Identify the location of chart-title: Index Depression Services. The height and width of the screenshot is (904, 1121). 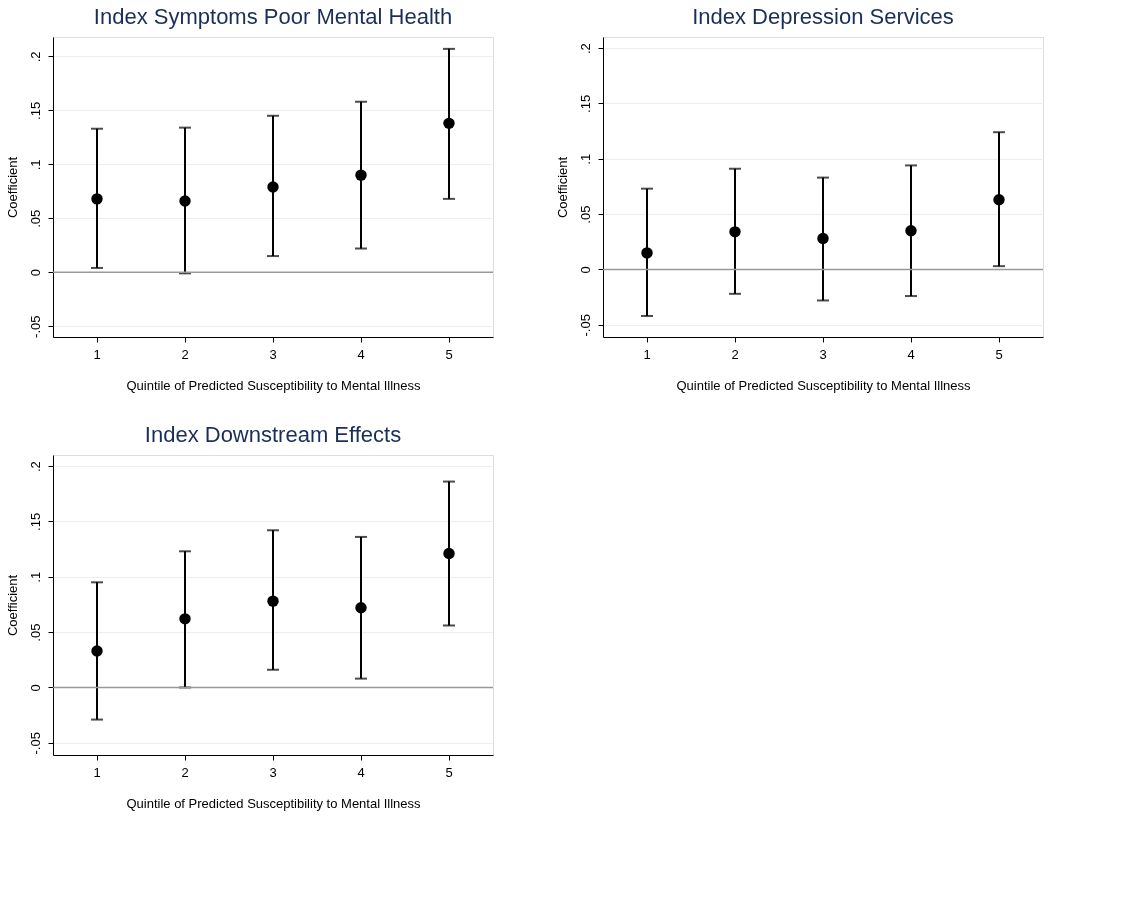
(823, 16).